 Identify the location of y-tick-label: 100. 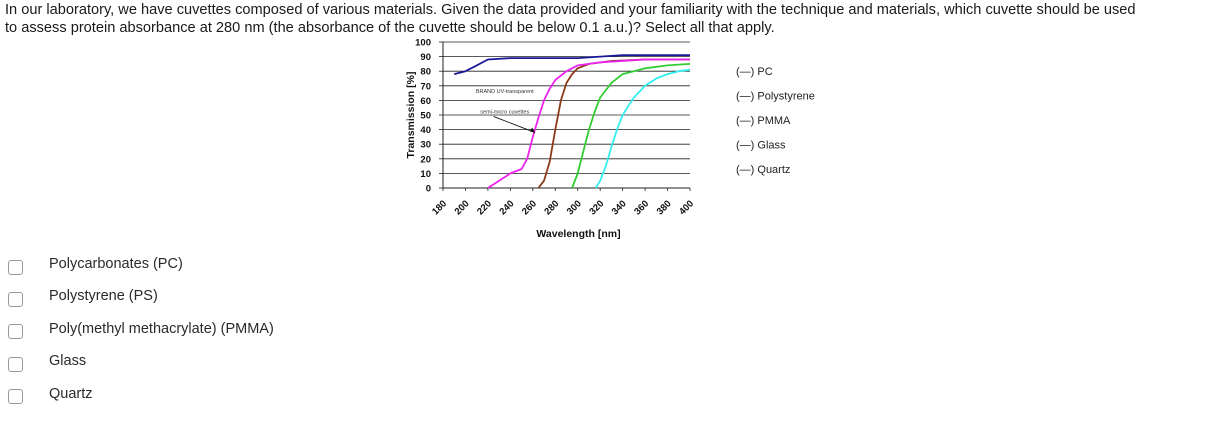
(423, 43).